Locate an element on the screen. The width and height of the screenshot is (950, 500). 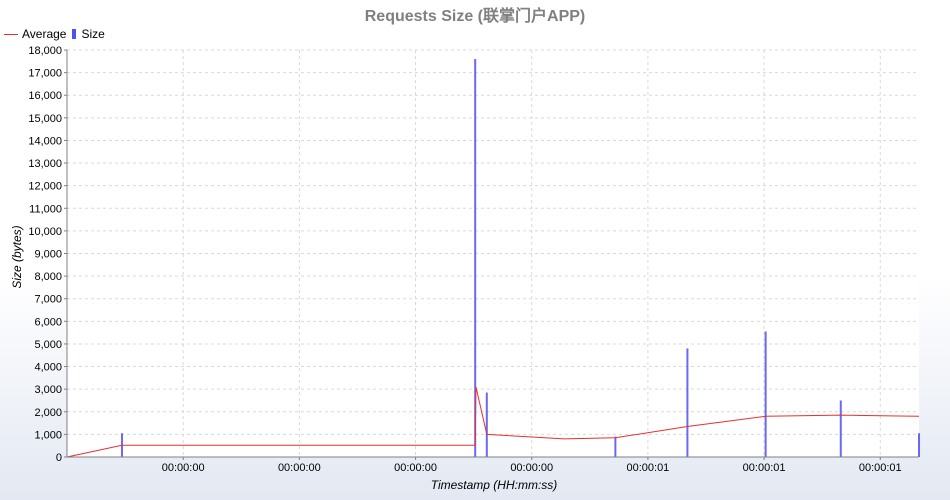
y-tick-label: 1,000 is located at coordinates (48, 435).